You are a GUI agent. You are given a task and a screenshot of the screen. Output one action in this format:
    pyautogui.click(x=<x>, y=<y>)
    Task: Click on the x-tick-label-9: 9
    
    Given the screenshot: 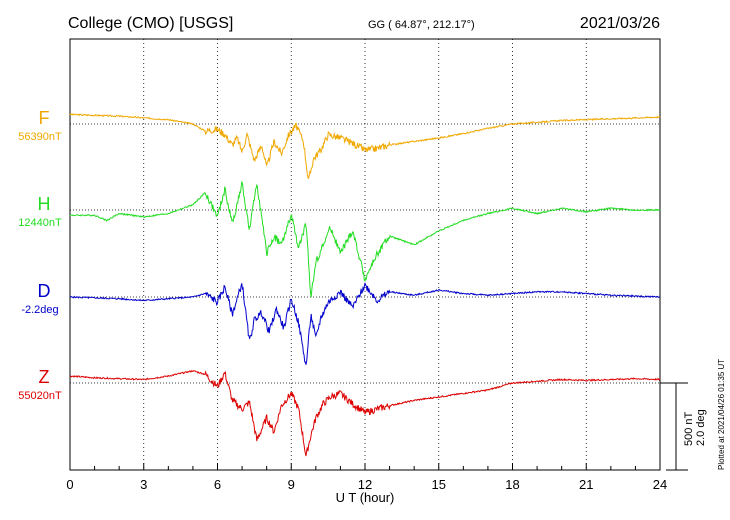 What is the action you would take?
    pyautogui.click(x=291, y=484)
    